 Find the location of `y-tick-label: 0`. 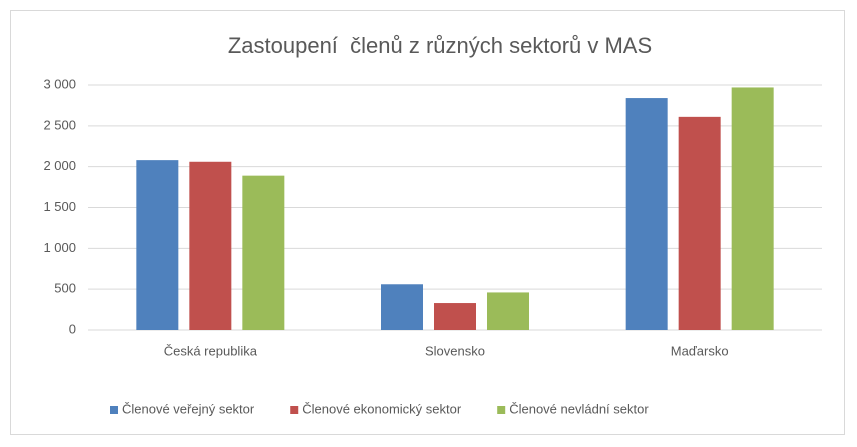

y-tick-label: 0 is located at coordinates (72, 328).